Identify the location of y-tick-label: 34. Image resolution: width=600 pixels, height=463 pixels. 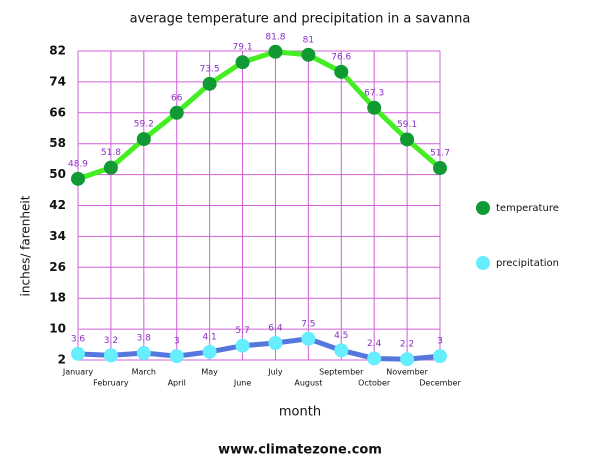
(57, 236).